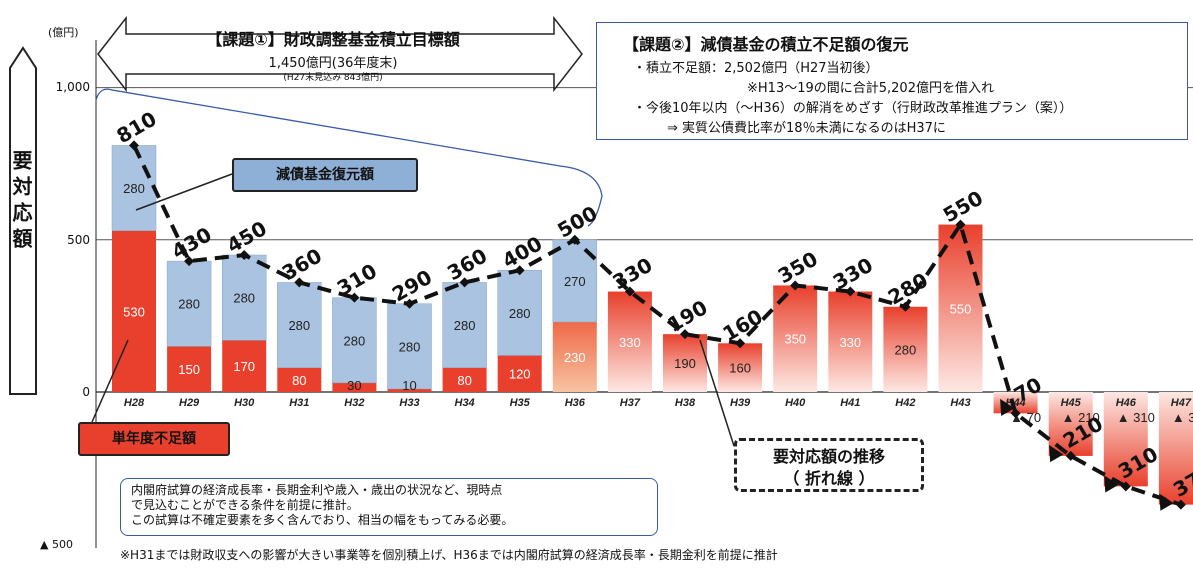 This screenshot has height=576, width=1193. What do you see at coordinates (575, 281) in the screenshot?
I see `bar-fund-label-H36: 270` at bounding box center [575, 281].